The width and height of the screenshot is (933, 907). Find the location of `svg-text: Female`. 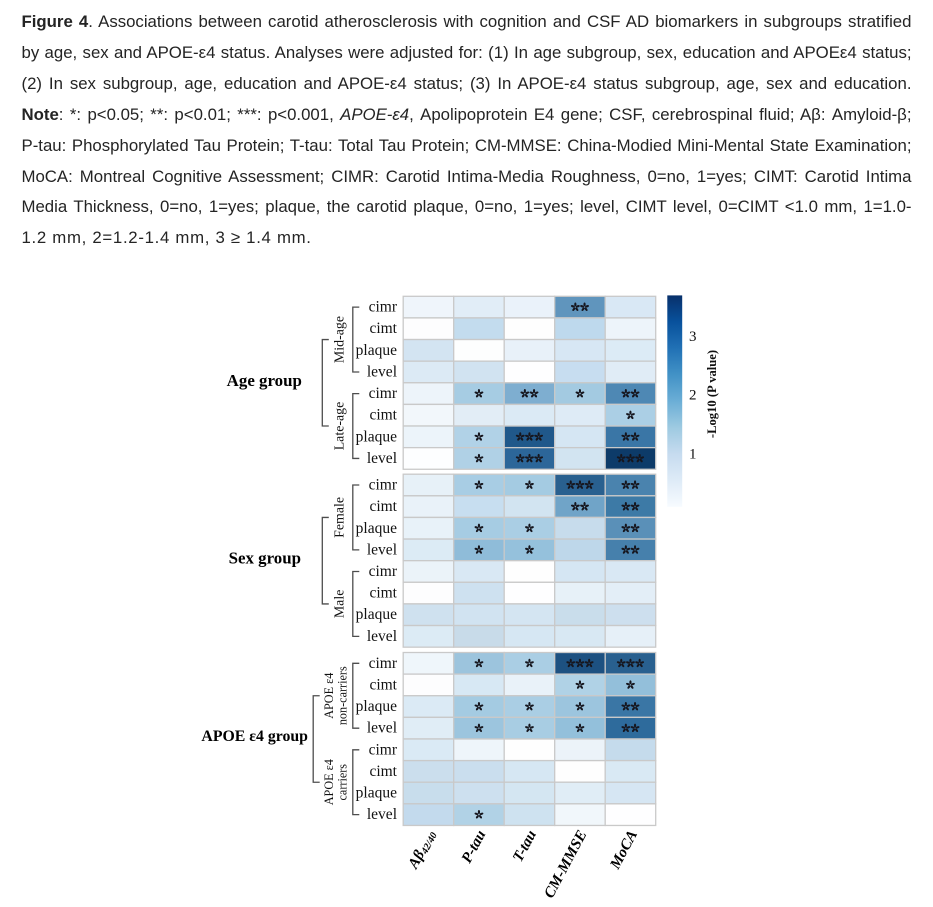

svg-text: Female is located at coordinates (340, 517).